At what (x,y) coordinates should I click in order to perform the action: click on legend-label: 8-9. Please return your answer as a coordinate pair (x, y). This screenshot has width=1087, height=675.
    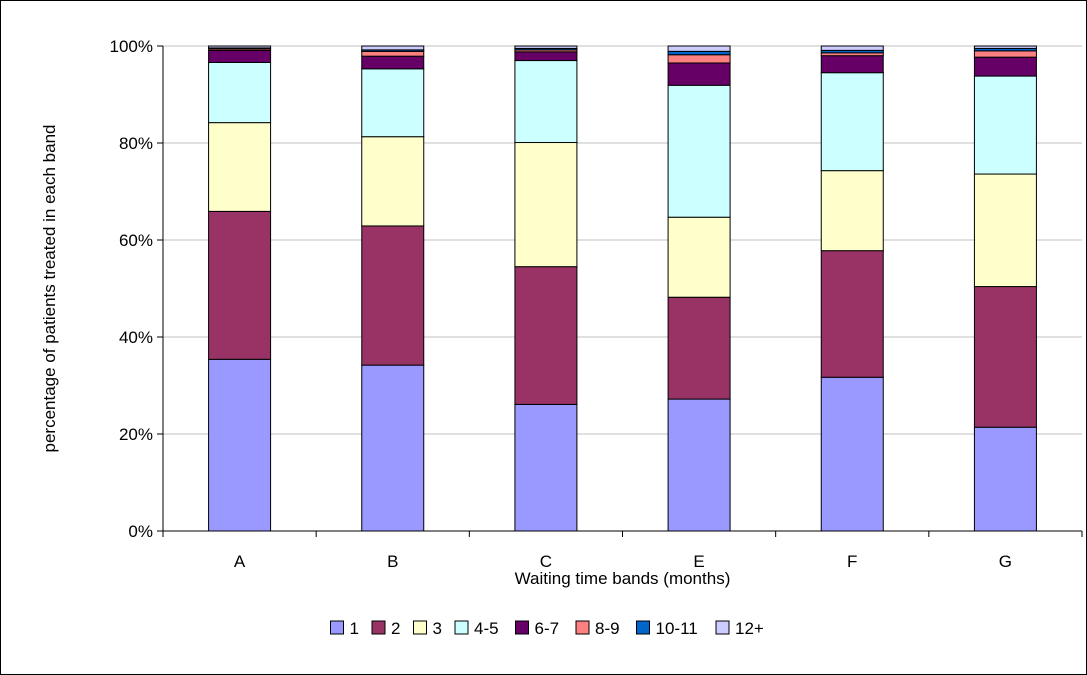
    Looking at the image, I should click on (607, 628).